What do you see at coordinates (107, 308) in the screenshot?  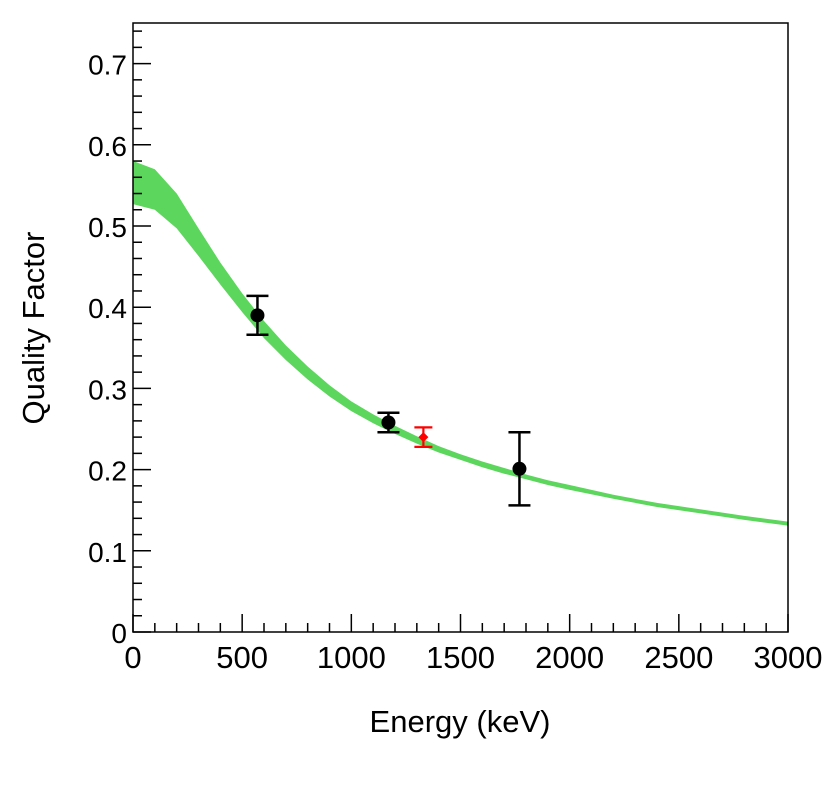 I see `y-tick-label: 0.4` at bounding box center [107, 308].